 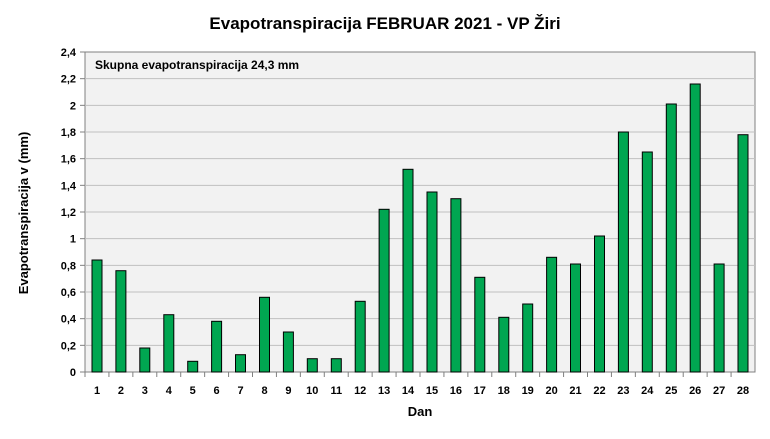 What do you see at coordinates (68, 266) in the screenshot?
I see `y-tick-label: 0,8` at bounding box center [68, 266].